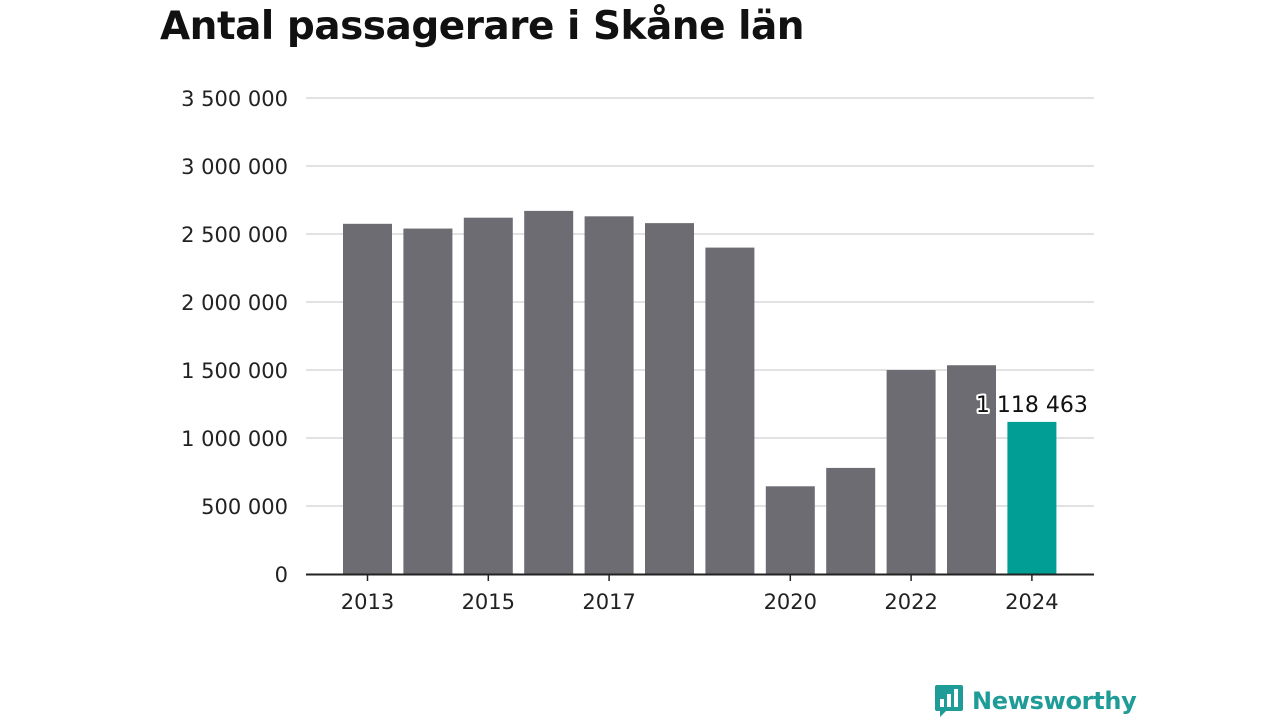  Describe the element at coordinates (234, 371) in the screenshot. I see `y-tick-label: 1 500 000` at that location.